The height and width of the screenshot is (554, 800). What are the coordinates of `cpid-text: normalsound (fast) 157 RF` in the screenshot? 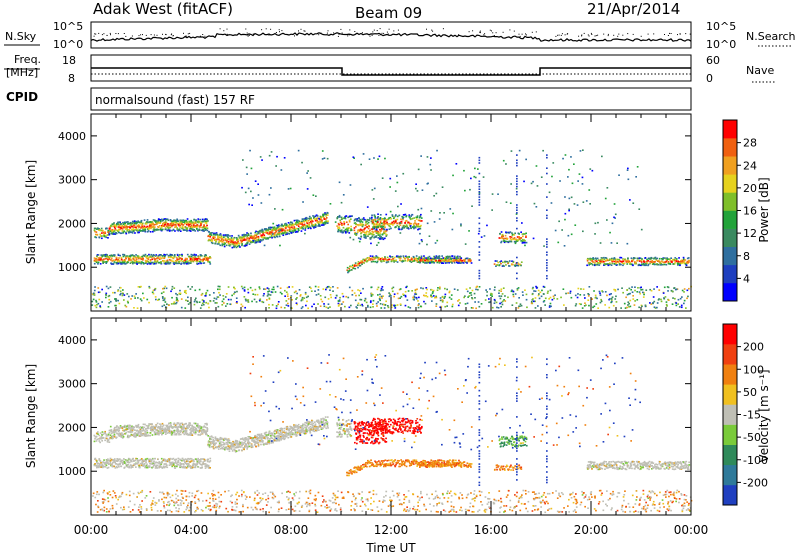 It's located at (175, 100).